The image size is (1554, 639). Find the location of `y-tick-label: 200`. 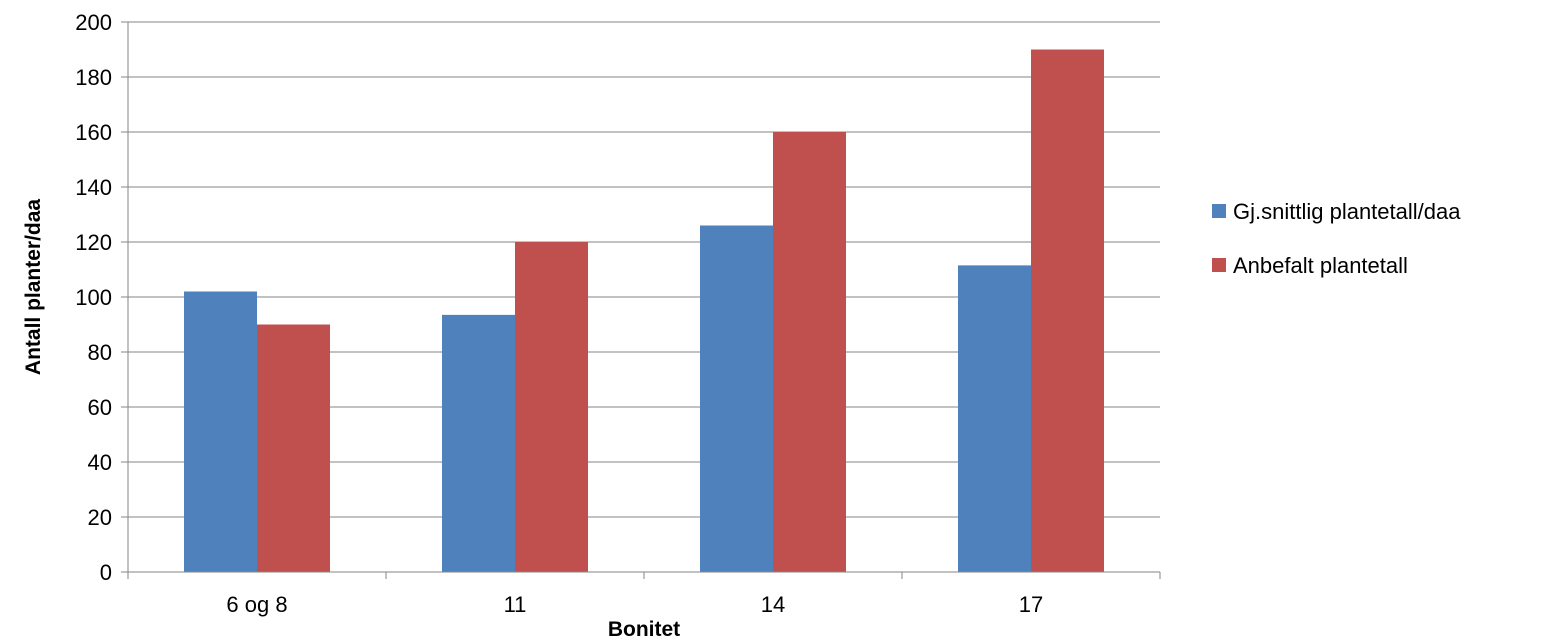

y-tick-label: 200 is located at coordinates (93, 22).